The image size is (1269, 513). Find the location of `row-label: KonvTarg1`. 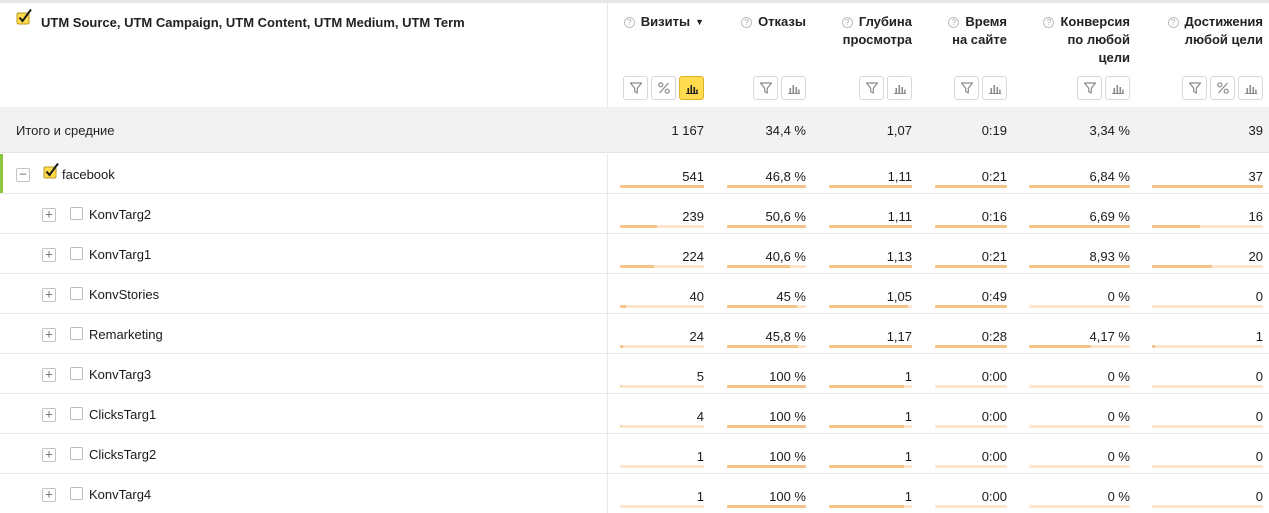

row-label: KonvTarg1 is located at coordinates (120, 254).